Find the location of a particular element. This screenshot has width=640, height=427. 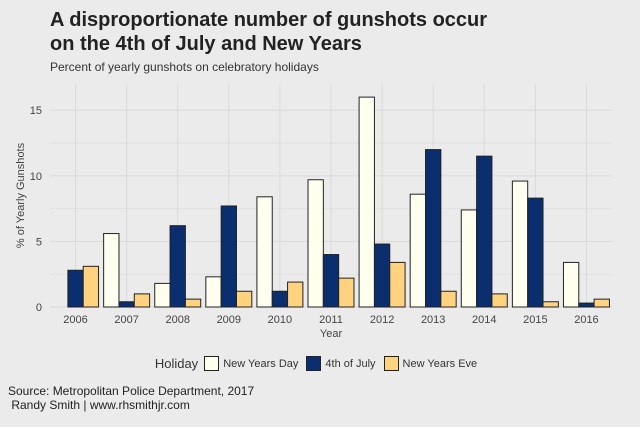

bar-4th-of-july-2010 is located at coordinates (280, 299).